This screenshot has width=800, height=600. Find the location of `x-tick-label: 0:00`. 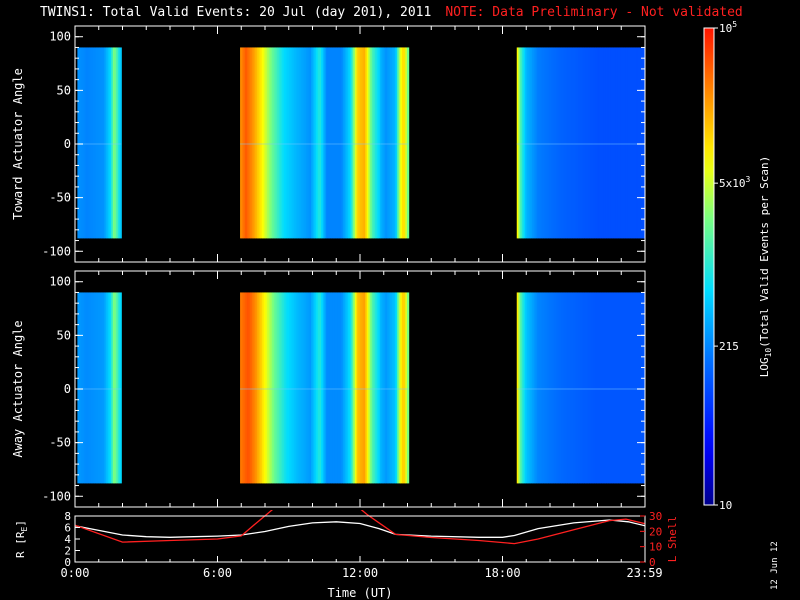

x-tick-label: 0:00 is located at coordinates (75, 573).